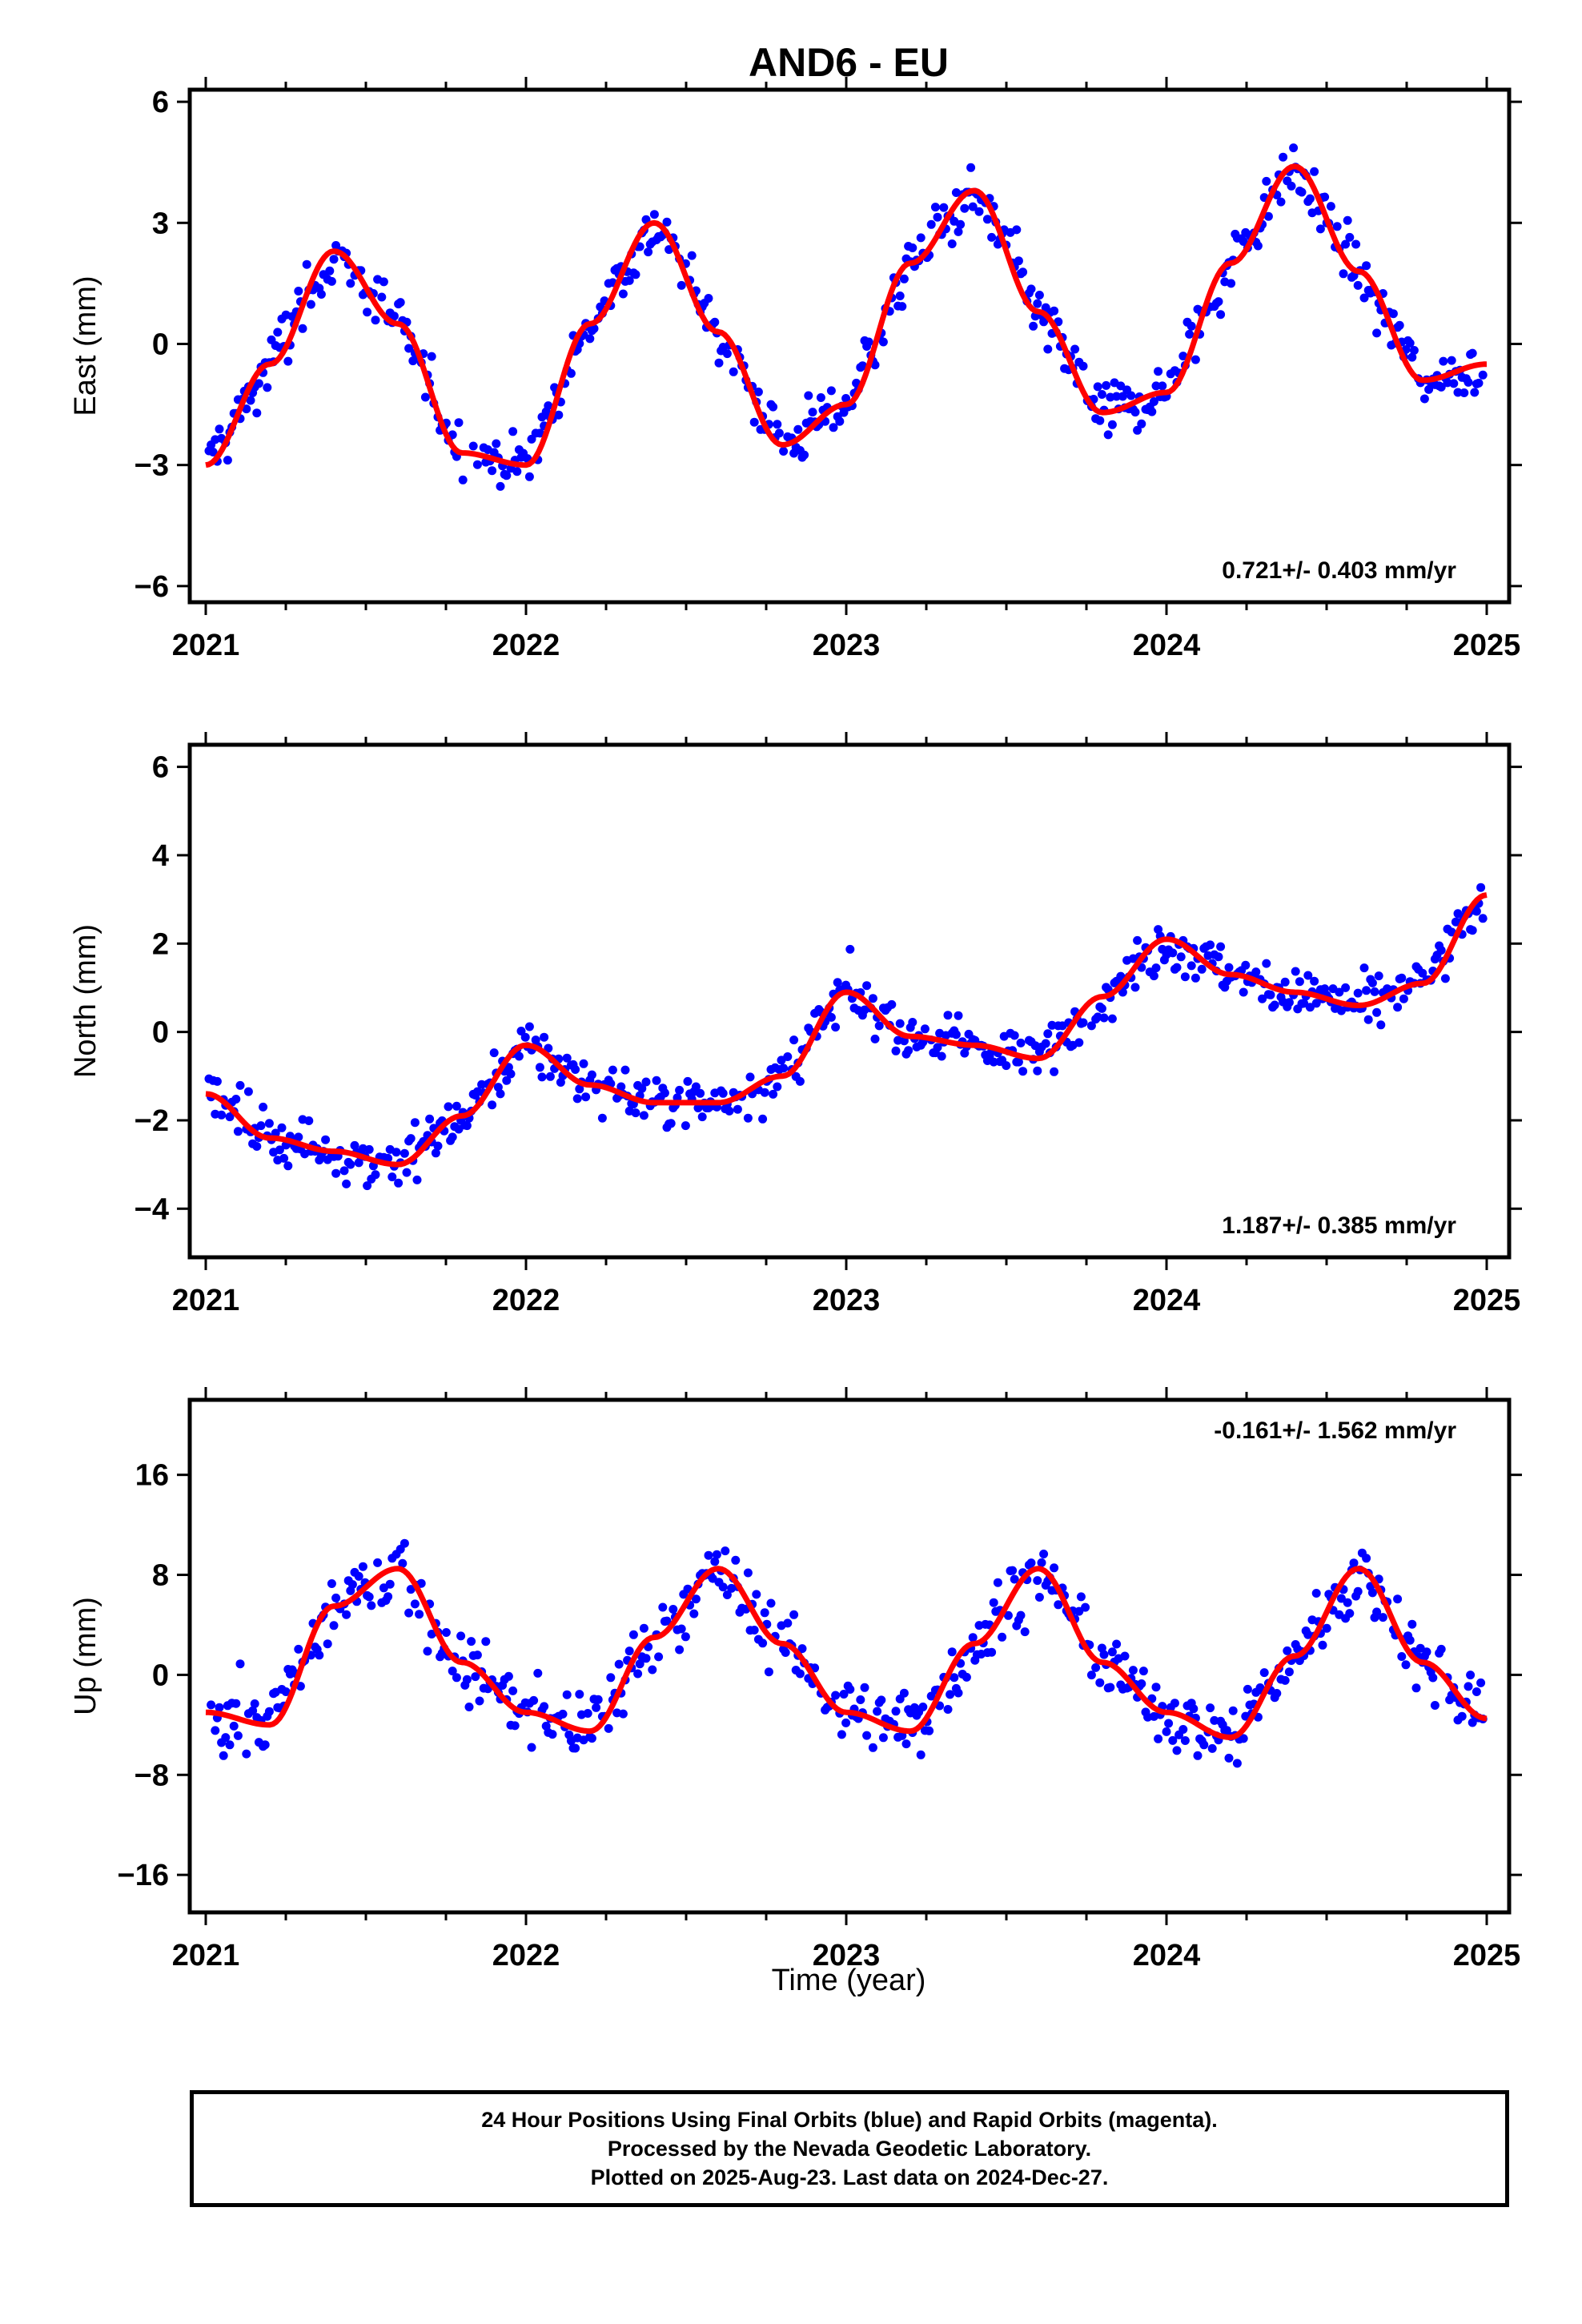 The image size is (1582, 2324). I want to click on x-tick-label: 2024, so click(1167, 1955).